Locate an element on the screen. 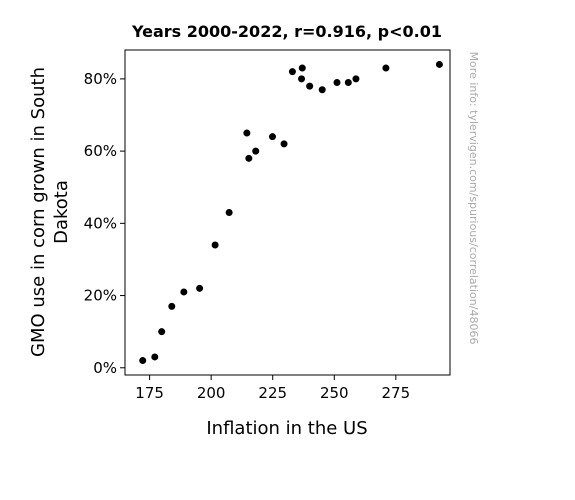 The height and width of the screenshot is (500, 575). y-tick-label: 0% is located at coordinates (105, 368).